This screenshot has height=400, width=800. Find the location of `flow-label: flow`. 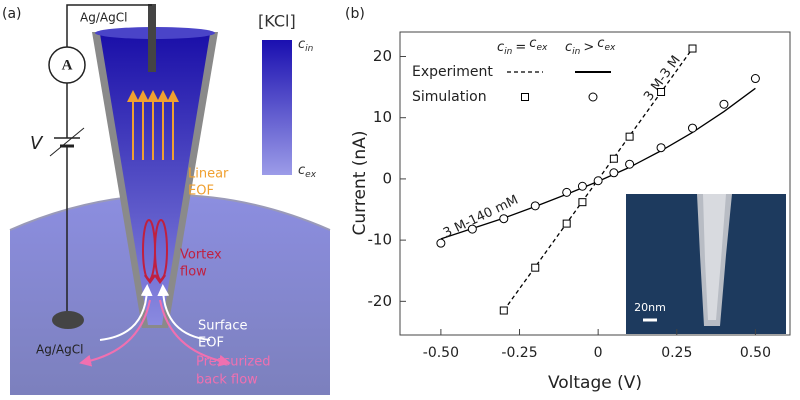

flow-label: flow is located at coordinates (193, 272).